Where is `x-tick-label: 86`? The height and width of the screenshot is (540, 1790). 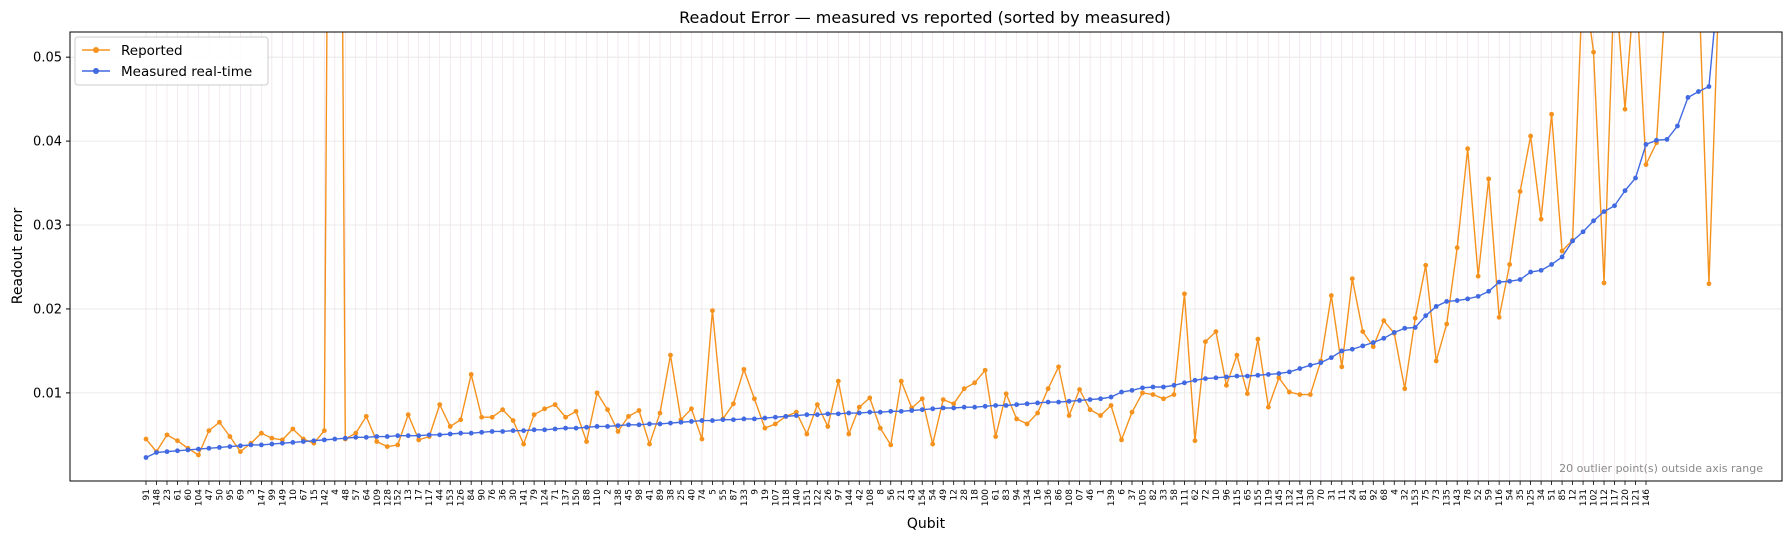 x-tick-label: 86 is located at coordinates (1060, 495).